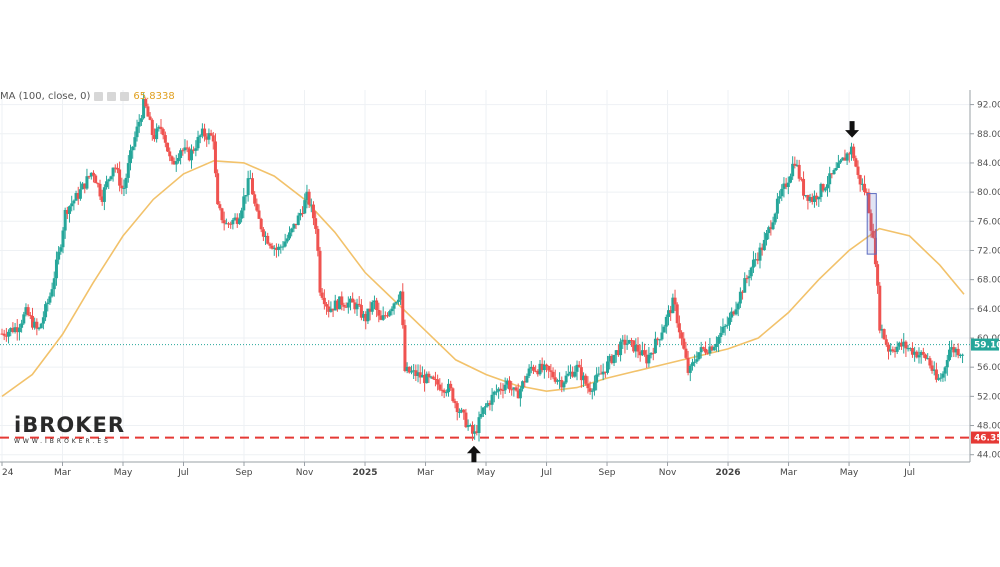 This screenshot has width=1000, height=567. Describe the element at coordinates (125, 96) in the screenshot. I see `close-icon` at that location.